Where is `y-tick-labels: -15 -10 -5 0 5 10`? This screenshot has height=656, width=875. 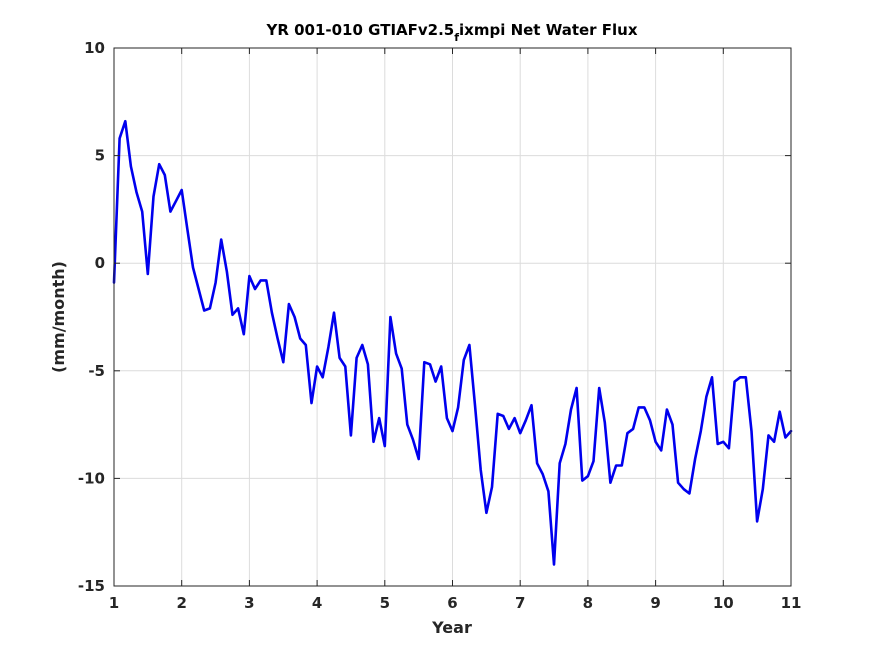 y-tick-labels: -15 -10 -5 0 5 10 is located at coordinates (91, 317).